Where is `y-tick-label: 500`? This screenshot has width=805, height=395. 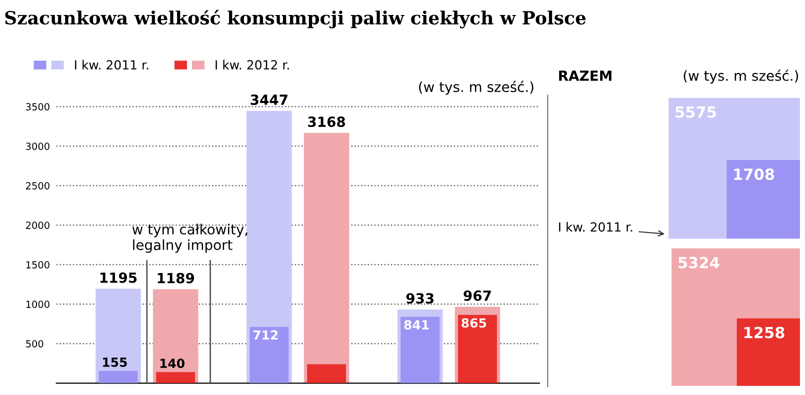
y-tick-label: 500 is located at coordinates (35, 344).